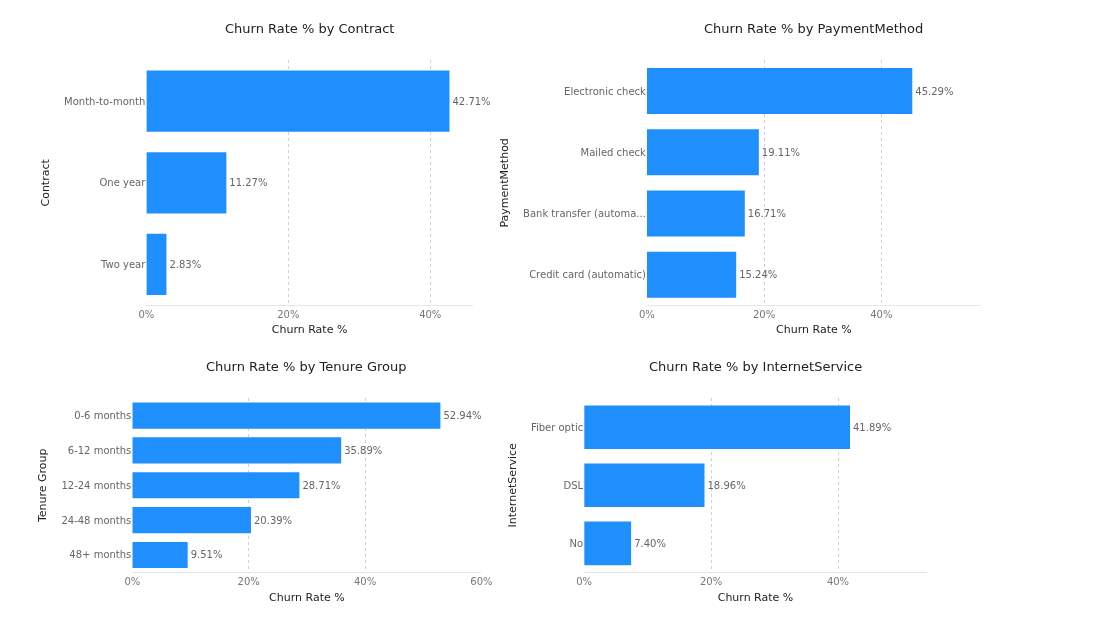 This screenshot has height=636, width=1100. What do you see at coordinates (780, 152) in the screenshot?
I see `data-label: 19.11%` at bounding box center [780, 152].